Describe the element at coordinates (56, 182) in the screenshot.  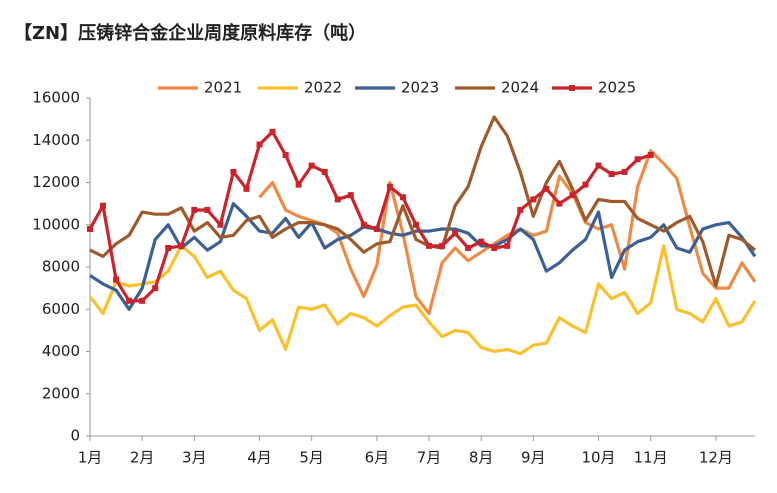
I see `y-tick-label: 12000` at that location.